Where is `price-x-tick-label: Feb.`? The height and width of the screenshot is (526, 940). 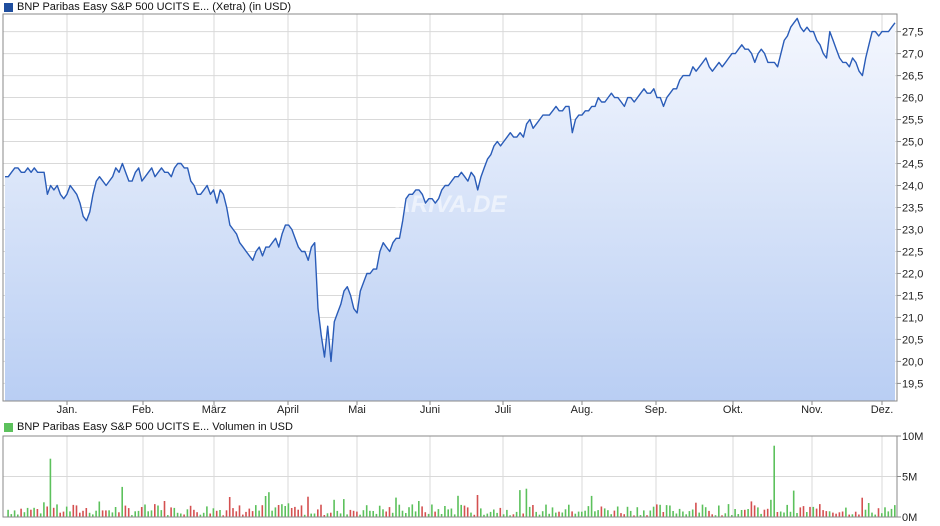 price-x-tick-label: Feb. is located at coordinates (143, 410).